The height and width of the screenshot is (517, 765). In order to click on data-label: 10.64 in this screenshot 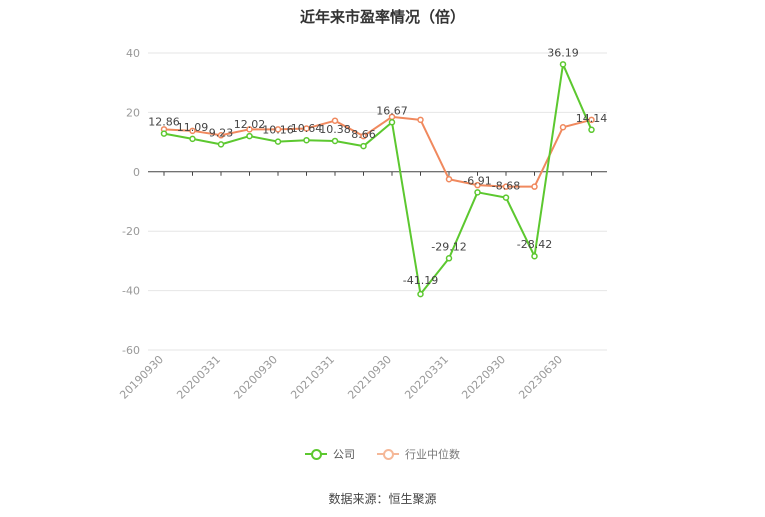, I will do `click(307, 128)`.